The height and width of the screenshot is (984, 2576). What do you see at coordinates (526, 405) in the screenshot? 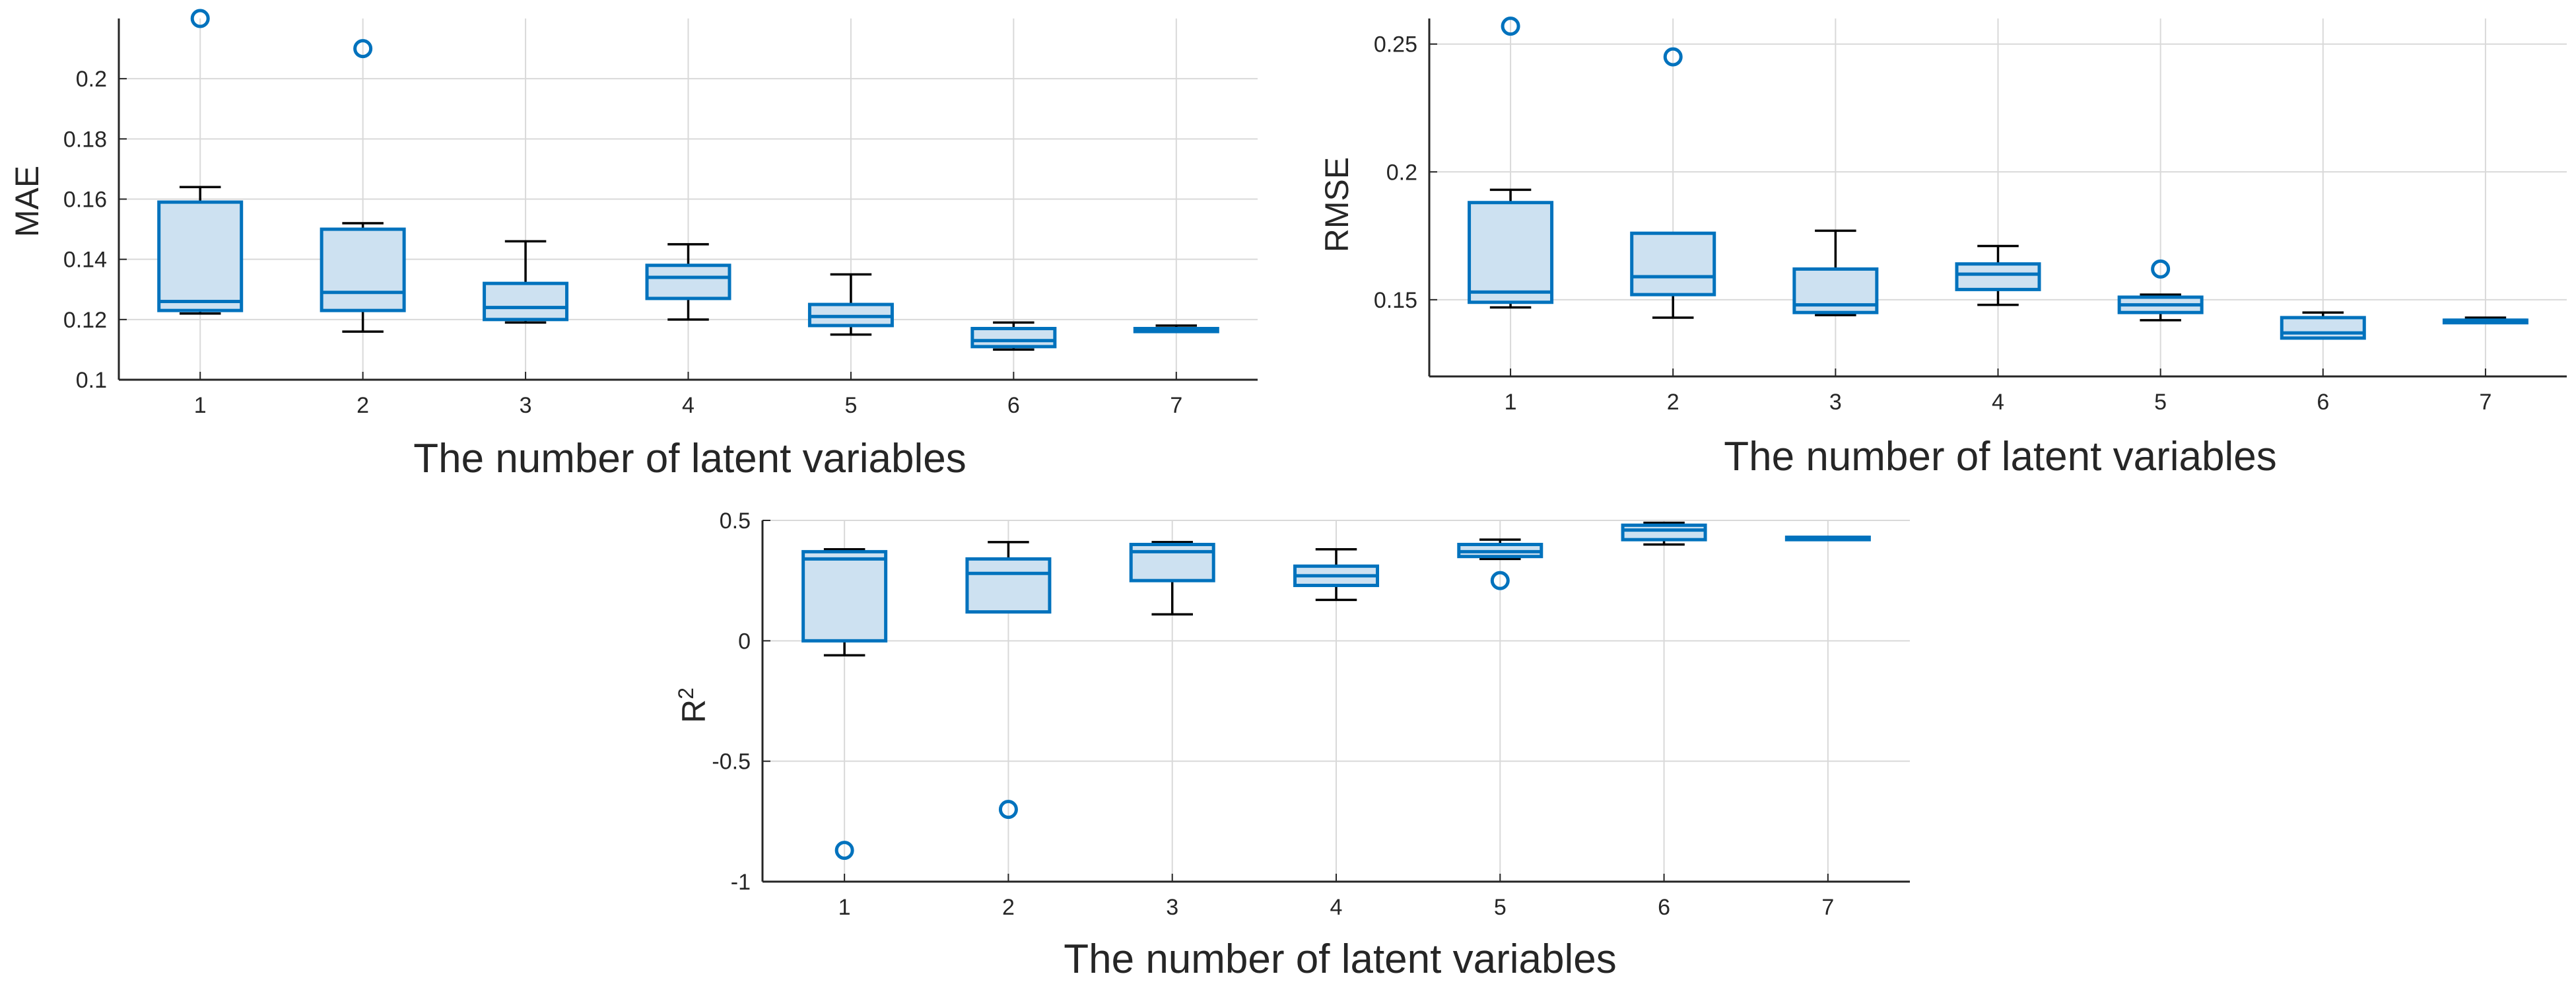
I see `mae-x-tick-label: 3` at bounding box center [526, 405].